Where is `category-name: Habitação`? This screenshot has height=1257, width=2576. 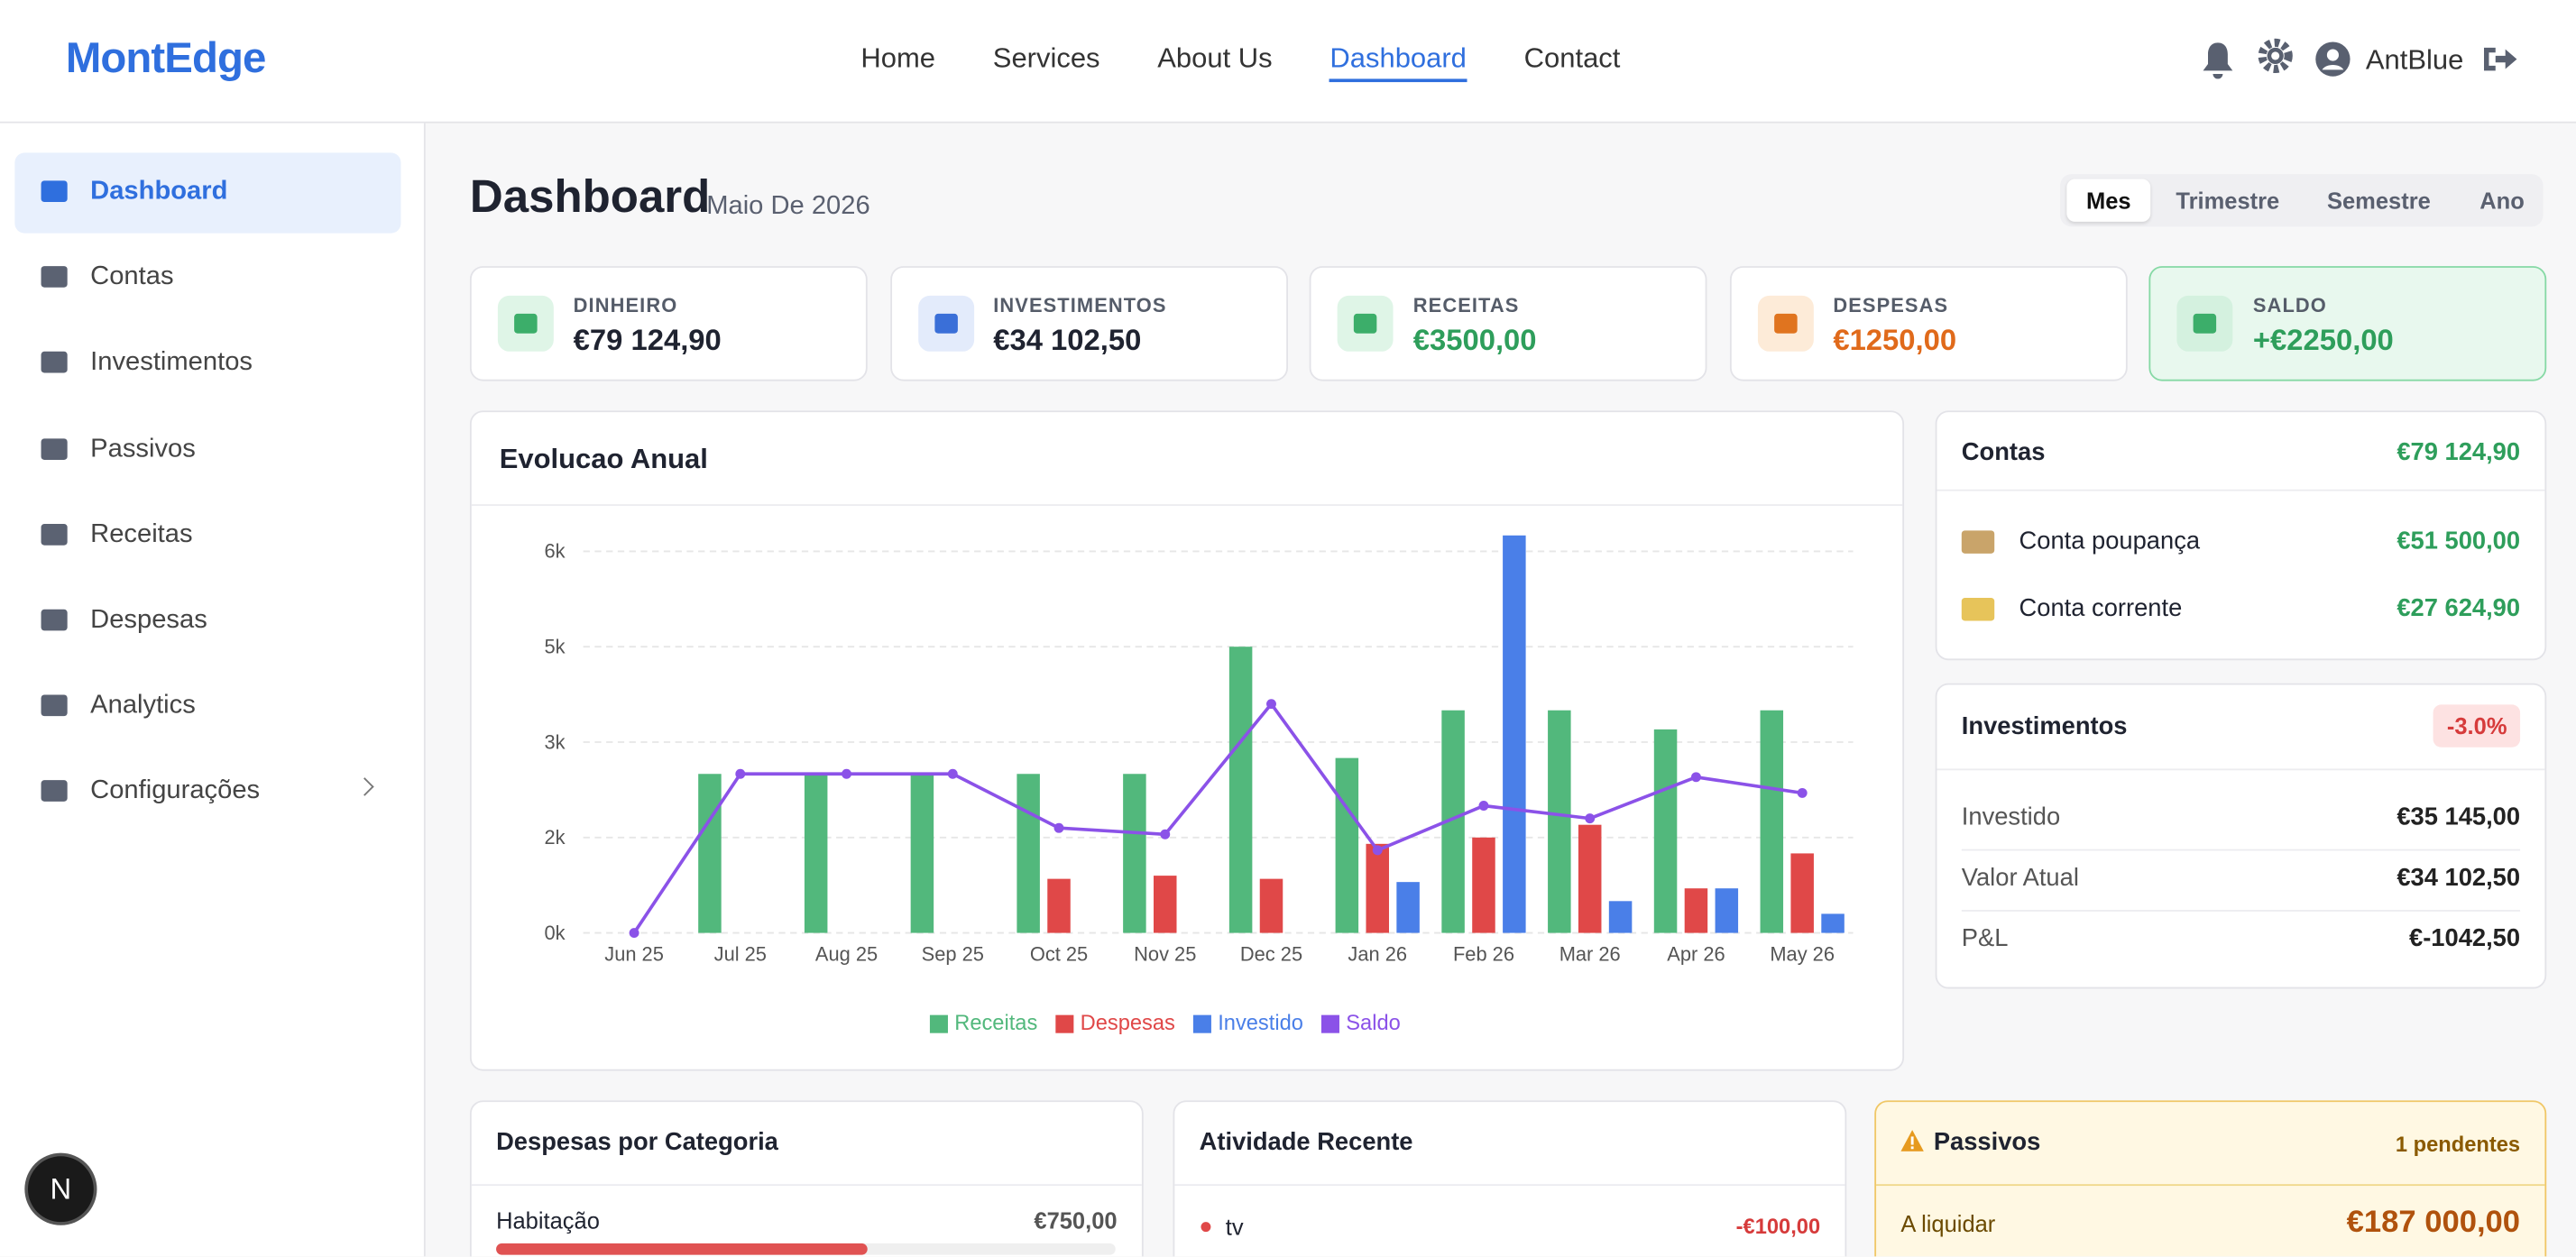 category-name: Habitação is located at coordinates (548, 1220).